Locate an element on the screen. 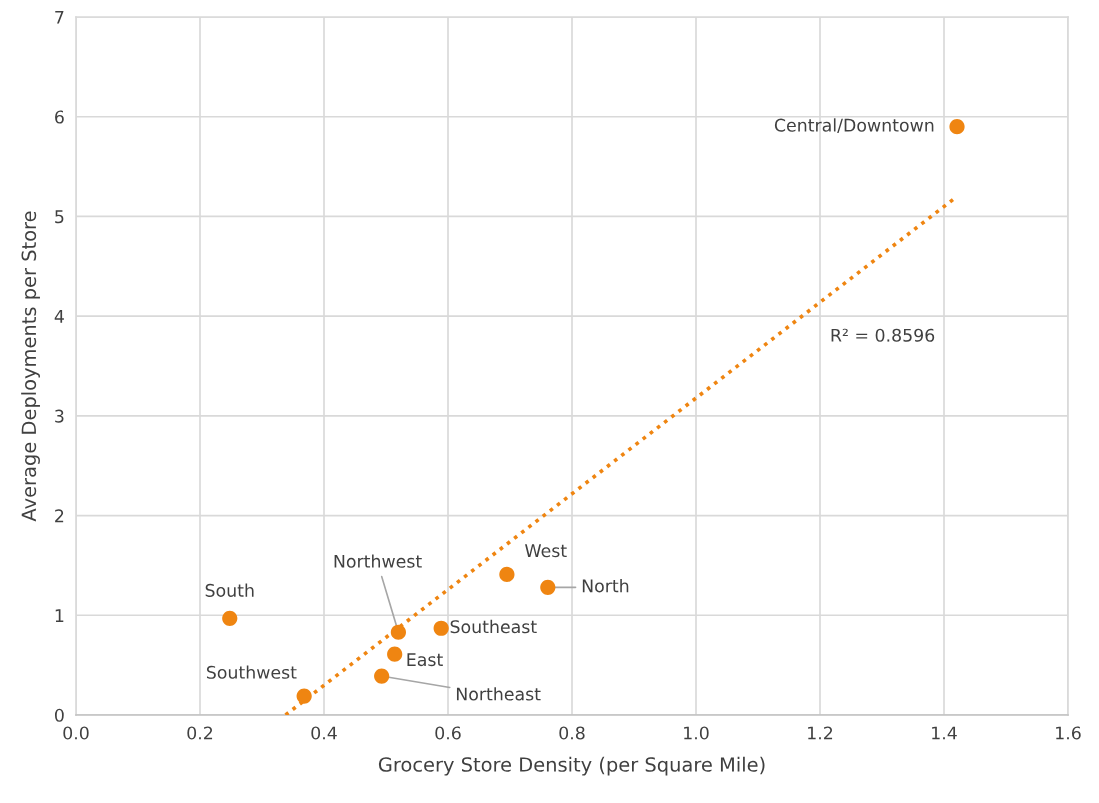 The width and height of the screenshot is (1099, 803). x-tick-label: 0.6 is located at coordinates (448, 733).